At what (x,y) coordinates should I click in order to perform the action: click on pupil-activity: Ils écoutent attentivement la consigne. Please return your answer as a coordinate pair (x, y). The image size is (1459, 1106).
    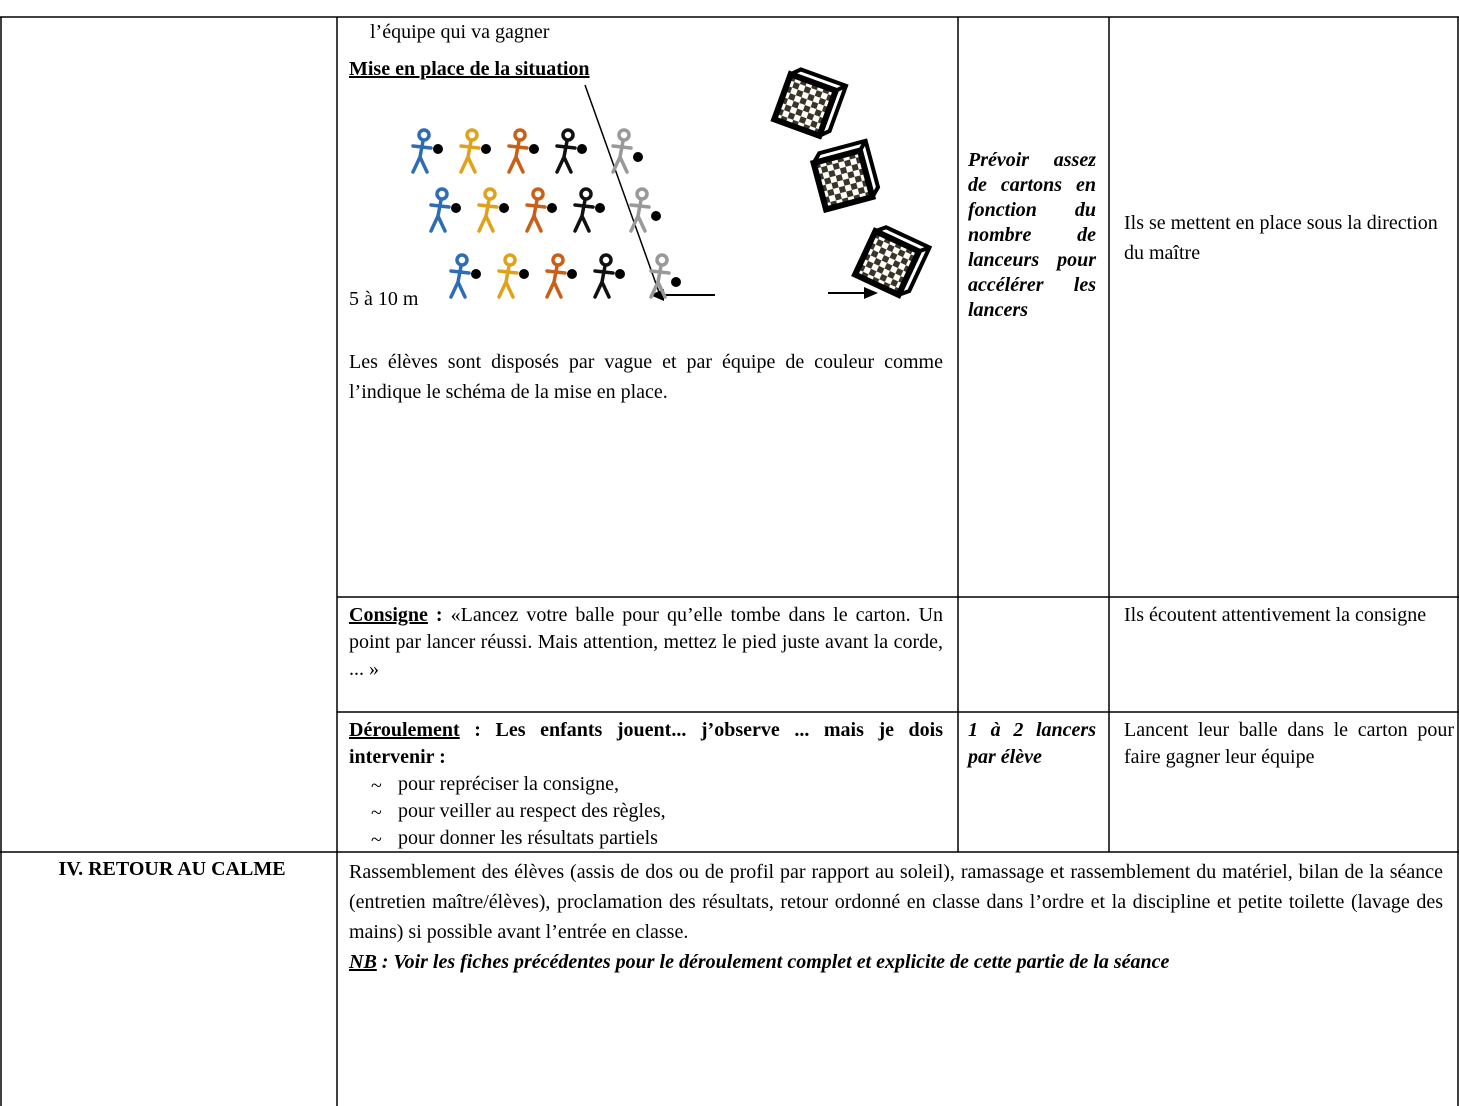
    Looking at the image, I should click on (1275, 615).